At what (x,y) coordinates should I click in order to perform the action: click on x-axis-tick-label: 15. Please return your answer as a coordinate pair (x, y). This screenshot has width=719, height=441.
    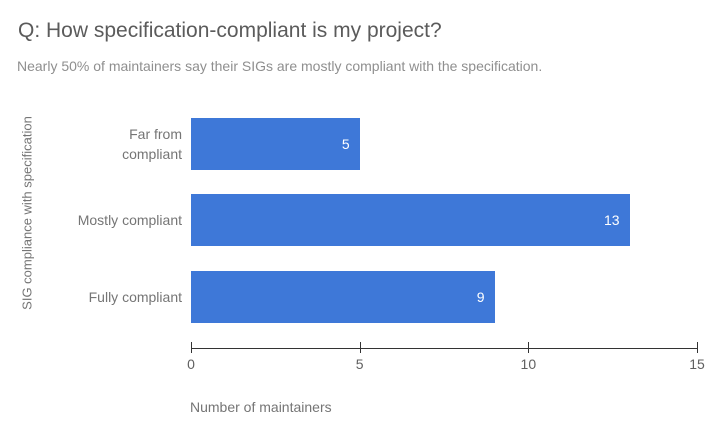
    Looking at the image, I should click on (697, 364).